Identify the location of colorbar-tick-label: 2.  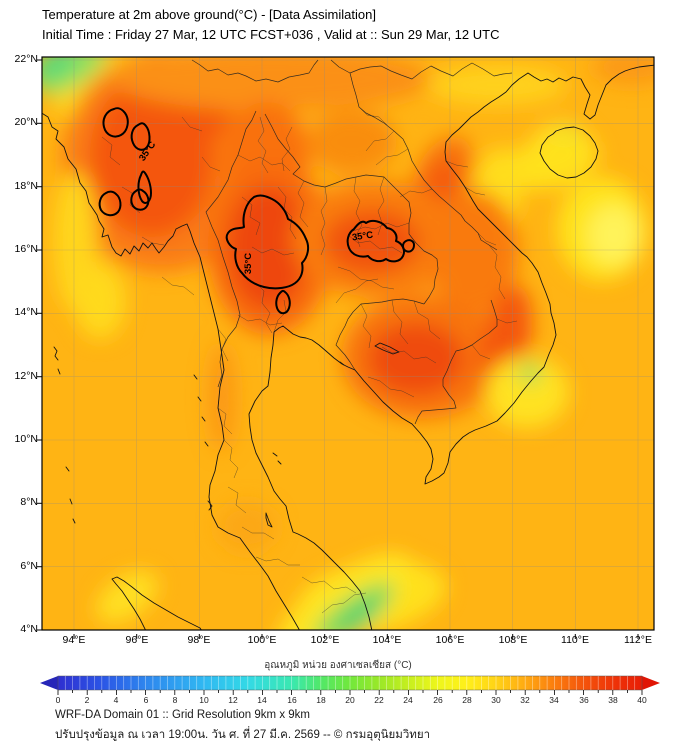
(87, 700).